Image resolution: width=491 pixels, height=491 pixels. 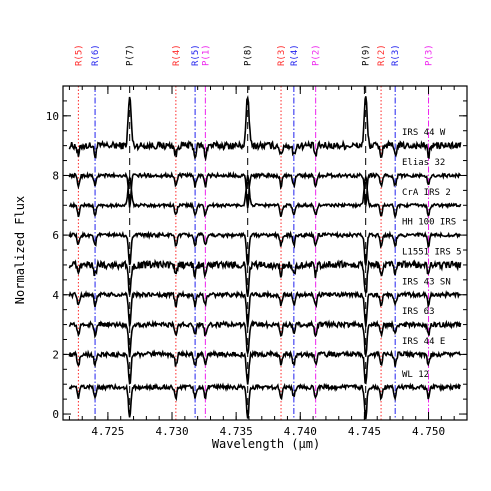 What do you see at coordinates (424, 133) in the screenshot?
I see `series-label-0: IRS 44 W` at bounding box center [424, 133].